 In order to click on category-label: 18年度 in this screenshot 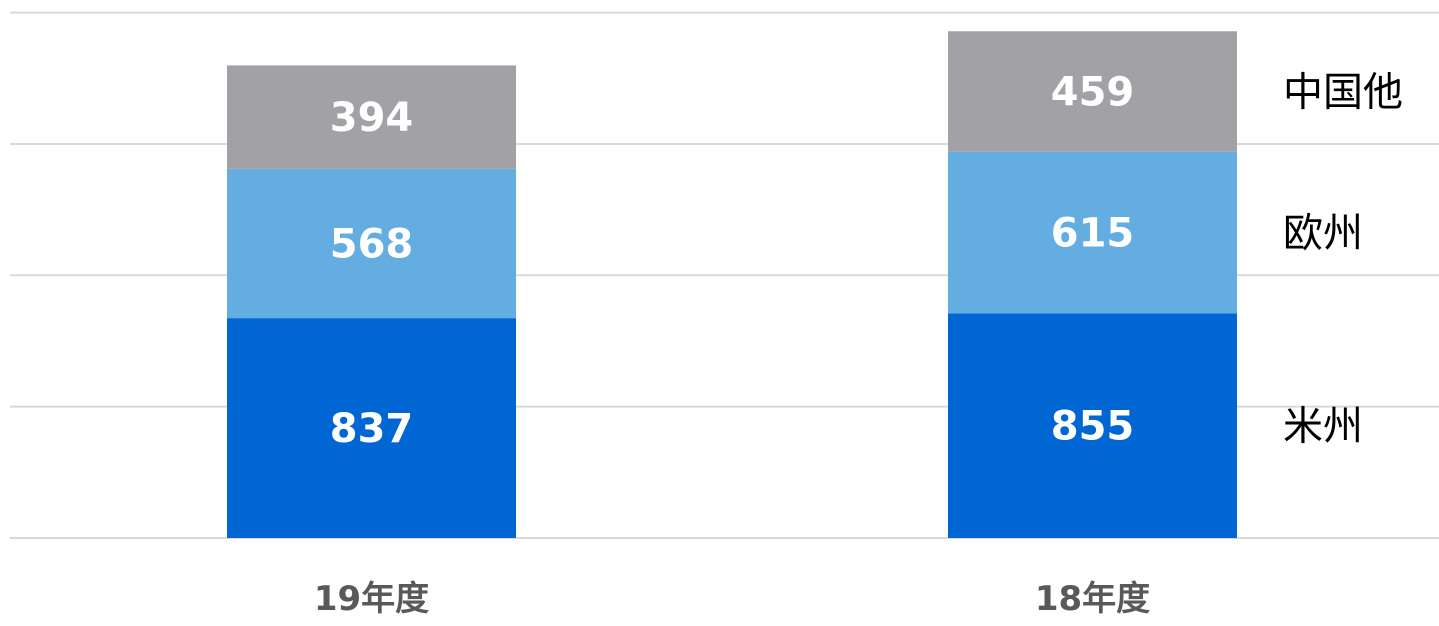, I will do `click(1092, 599)`.